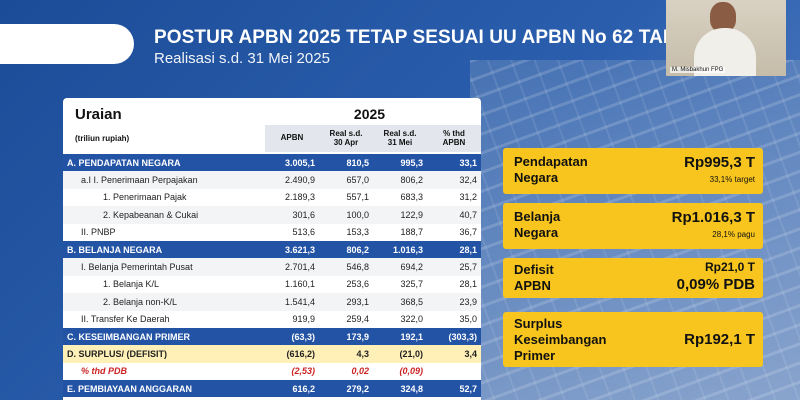  Describe the element at coordinates (454, 371) in the screenshot. I see `row-value` at that location.